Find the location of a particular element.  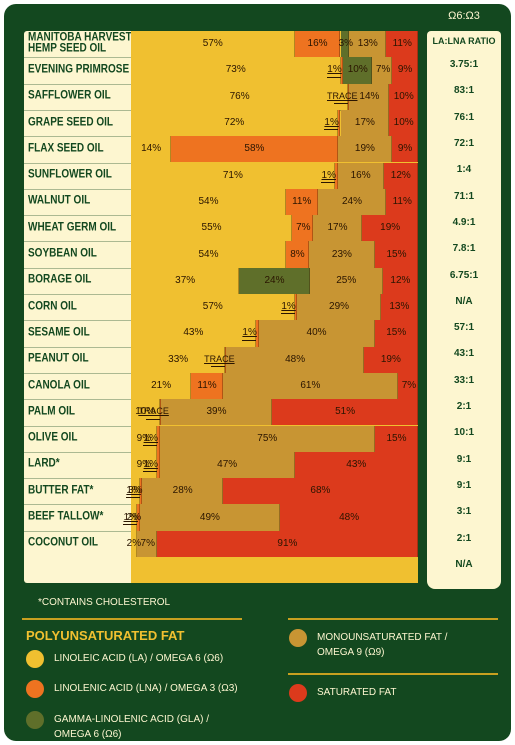

data-label: 48% is located at coordinates (349, 517).